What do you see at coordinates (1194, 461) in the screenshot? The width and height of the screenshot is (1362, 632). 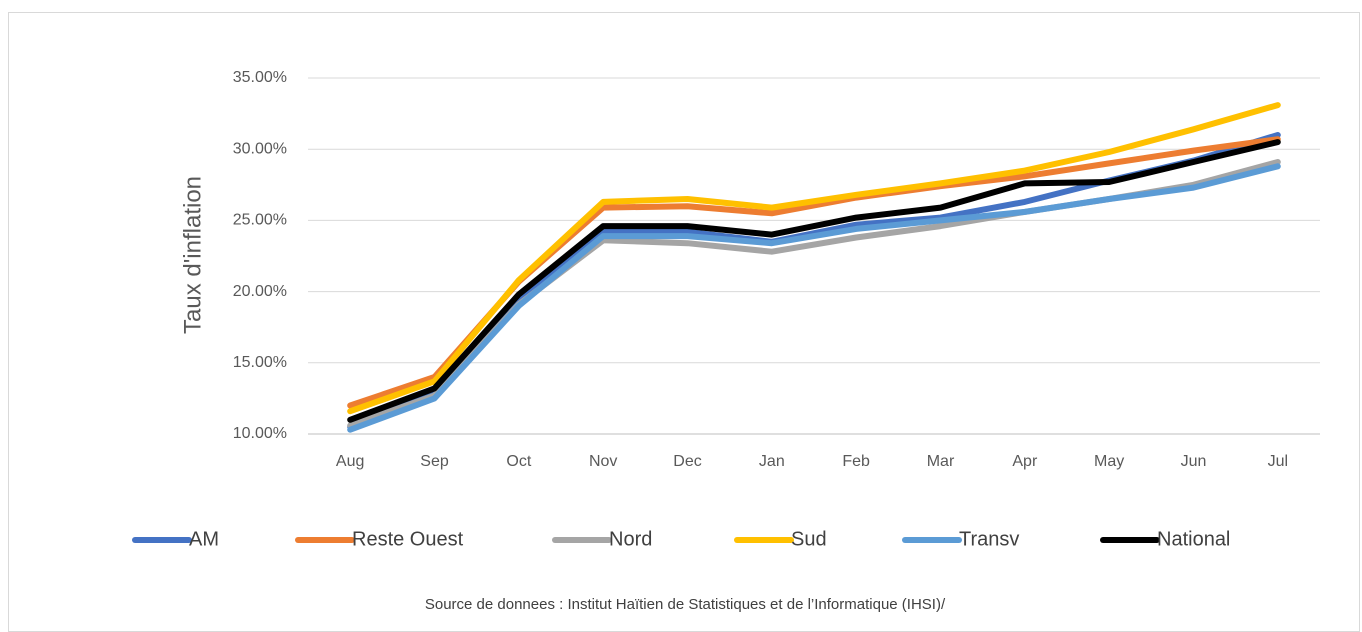 I see `x-tick-label: Jun` at bounding box center [1194, 461].